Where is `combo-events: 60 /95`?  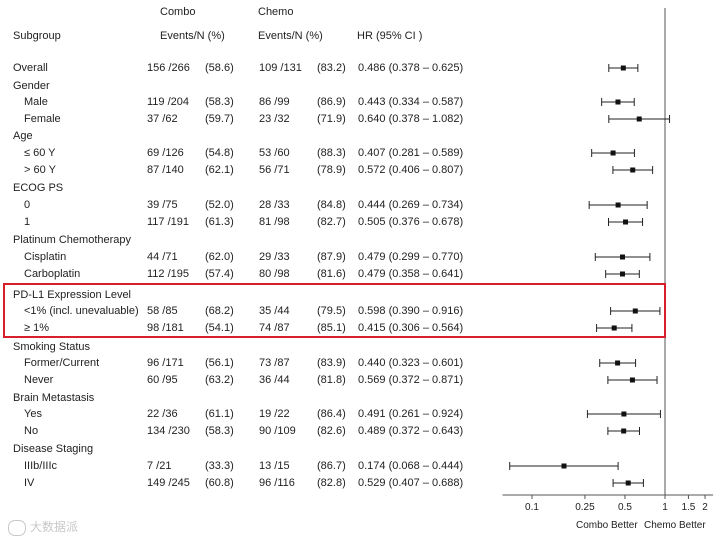 combo-events: 60 /95 is located at coordinates (162, 380).